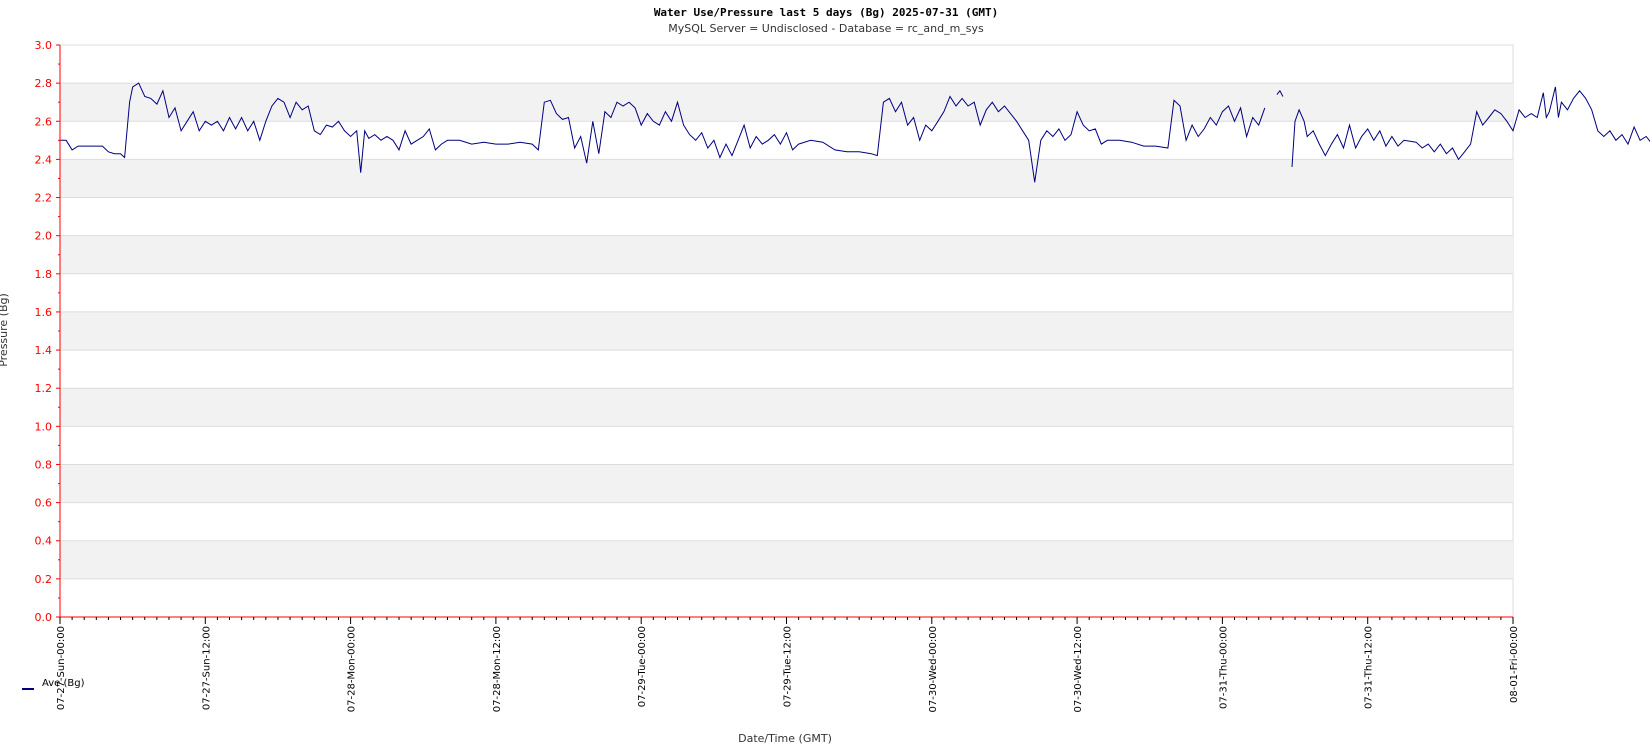 The image size is (1650, 750). Describe the element at coordinates (5, 330) in the screenshot. I see `y-axis-label: Pressure (Bg)` at that location.